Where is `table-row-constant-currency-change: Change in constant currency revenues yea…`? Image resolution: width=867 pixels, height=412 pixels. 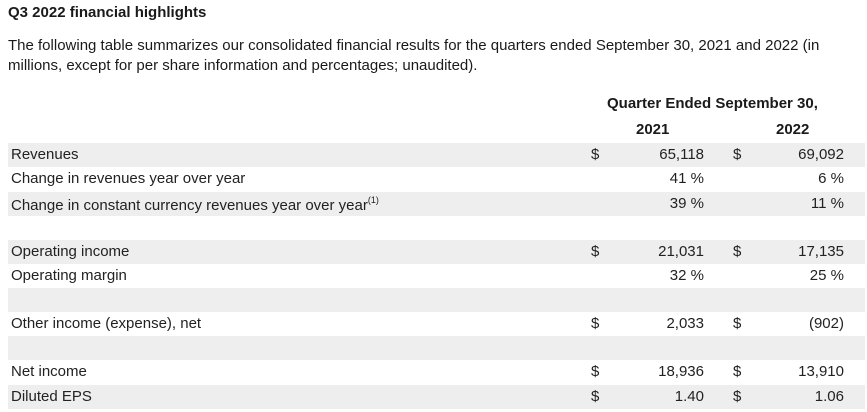
table-row-constant-currency-change: Change in constant currency revenues yea… is located at coordinates (436, 204).